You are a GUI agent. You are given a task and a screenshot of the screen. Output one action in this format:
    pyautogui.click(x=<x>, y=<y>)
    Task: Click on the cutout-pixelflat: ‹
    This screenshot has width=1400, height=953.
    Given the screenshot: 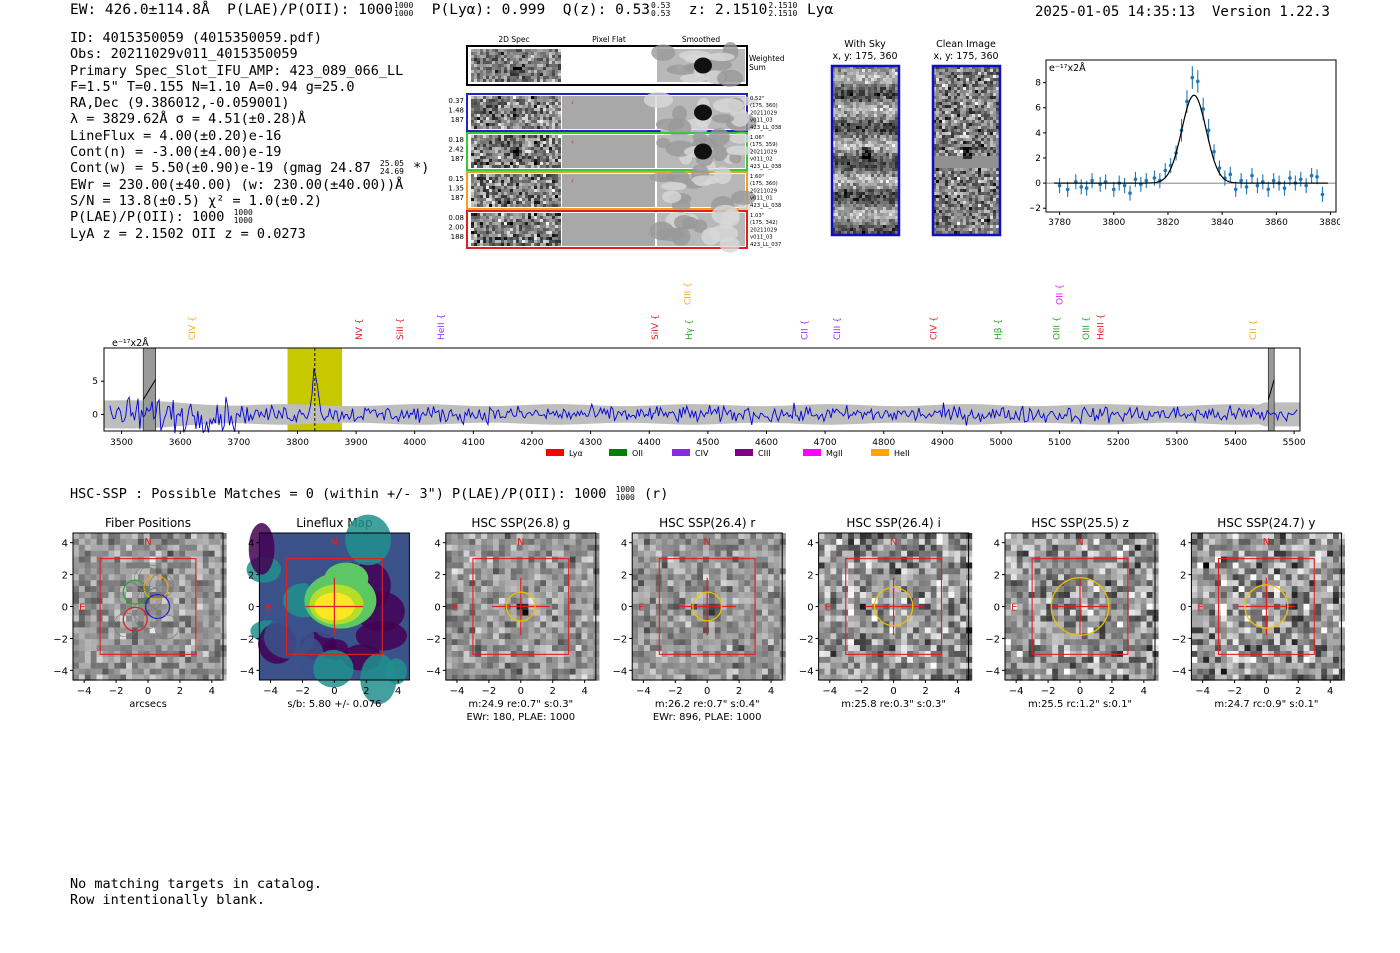 What is the action you would take?
    pyautogui.click(x=608, y=151)
    